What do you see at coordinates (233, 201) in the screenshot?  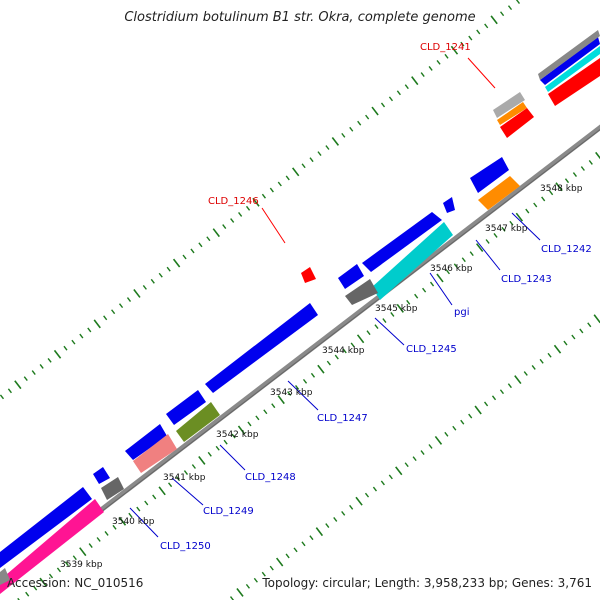 I see `gene-label-cld-1246: CLD_1246` at bounding box center [233, 201].